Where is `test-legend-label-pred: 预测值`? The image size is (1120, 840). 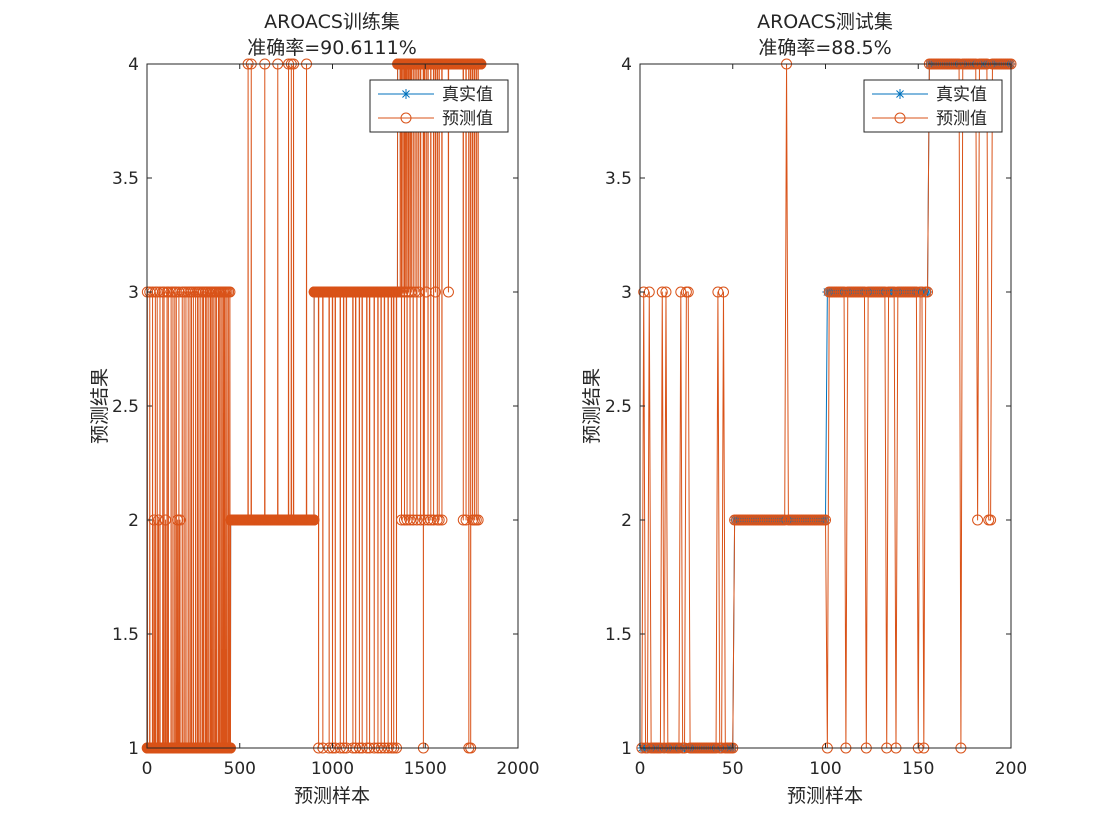
test-legend-label-pred: 预测值 is located at coordinates (961, 119).